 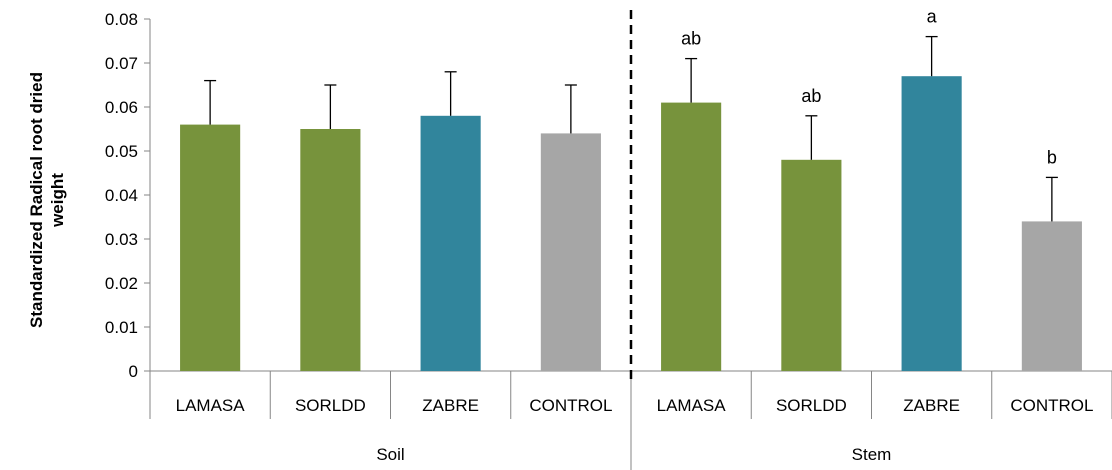 I want to click on y-tick-label: 0.01, so click(x=121, y=327).